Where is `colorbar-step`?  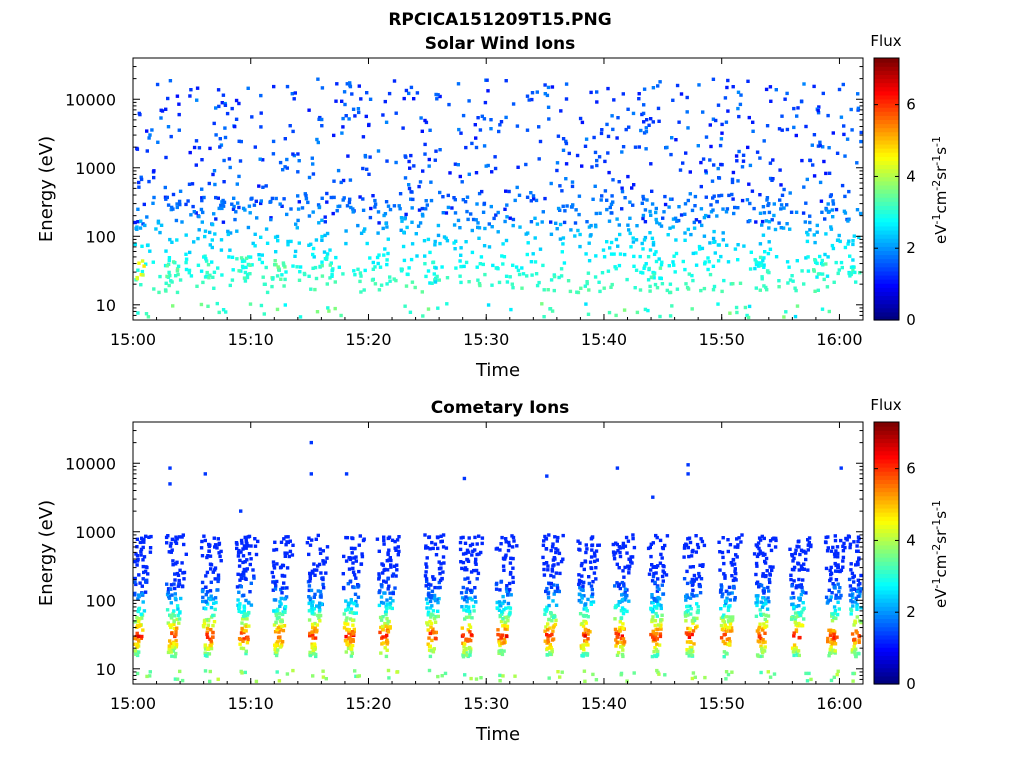 colorbar-step is located at coordinates (886, 608).